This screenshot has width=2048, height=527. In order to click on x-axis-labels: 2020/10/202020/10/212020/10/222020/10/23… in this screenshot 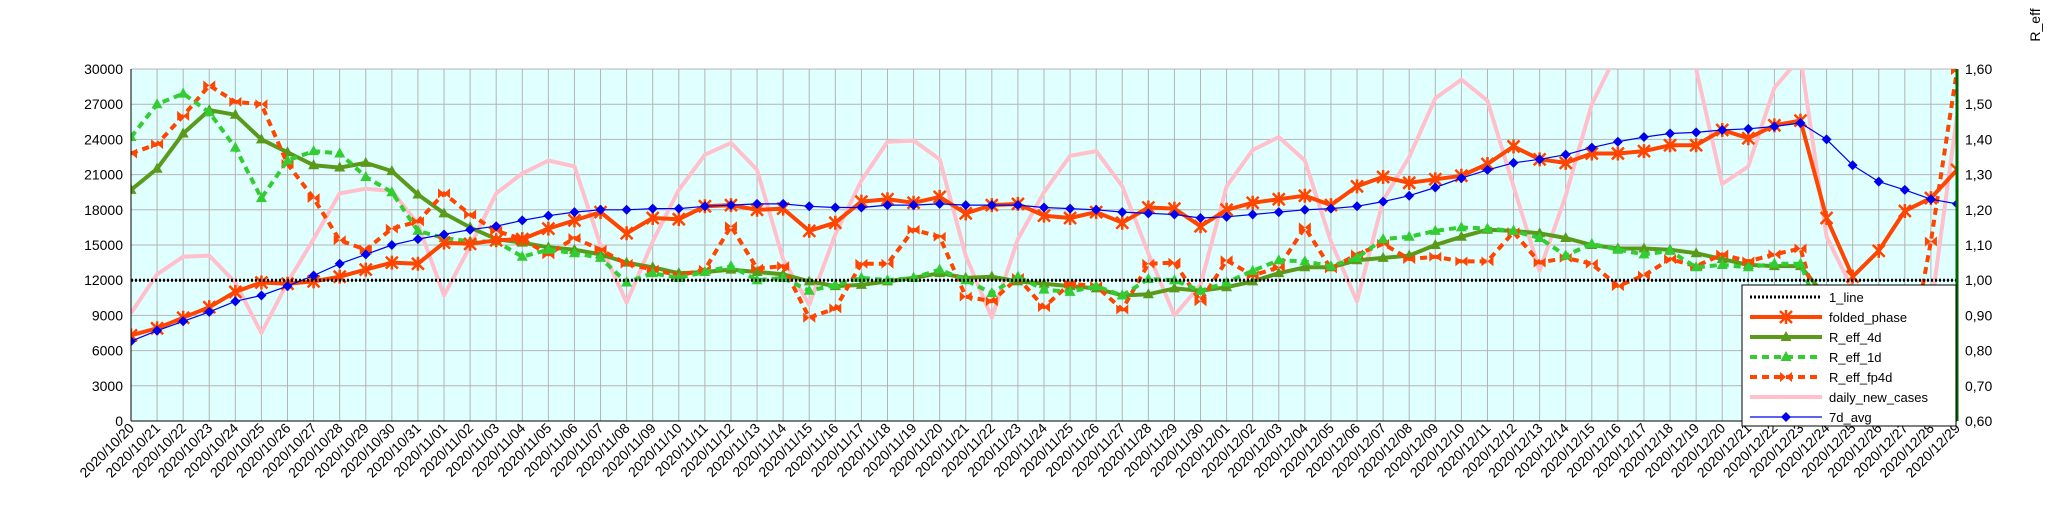, I will do `click(1019, 450)`.